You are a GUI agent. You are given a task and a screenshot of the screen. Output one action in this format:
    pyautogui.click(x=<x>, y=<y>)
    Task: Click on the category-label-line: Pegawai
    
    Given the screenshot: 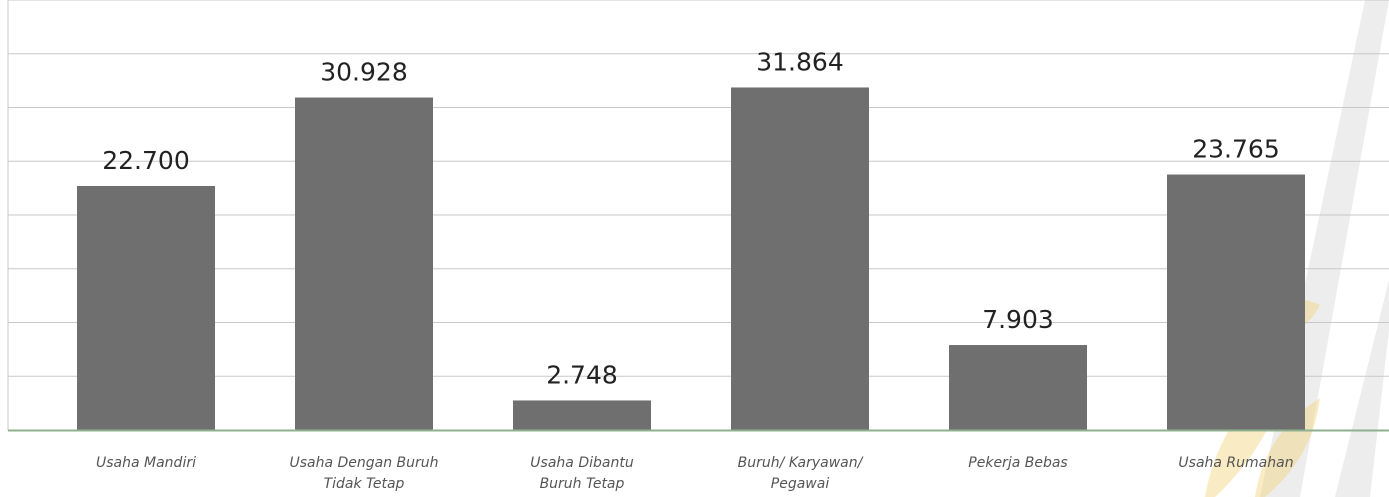 What is the action you would take?
    pyautogui.click(x=800, y=484)
    